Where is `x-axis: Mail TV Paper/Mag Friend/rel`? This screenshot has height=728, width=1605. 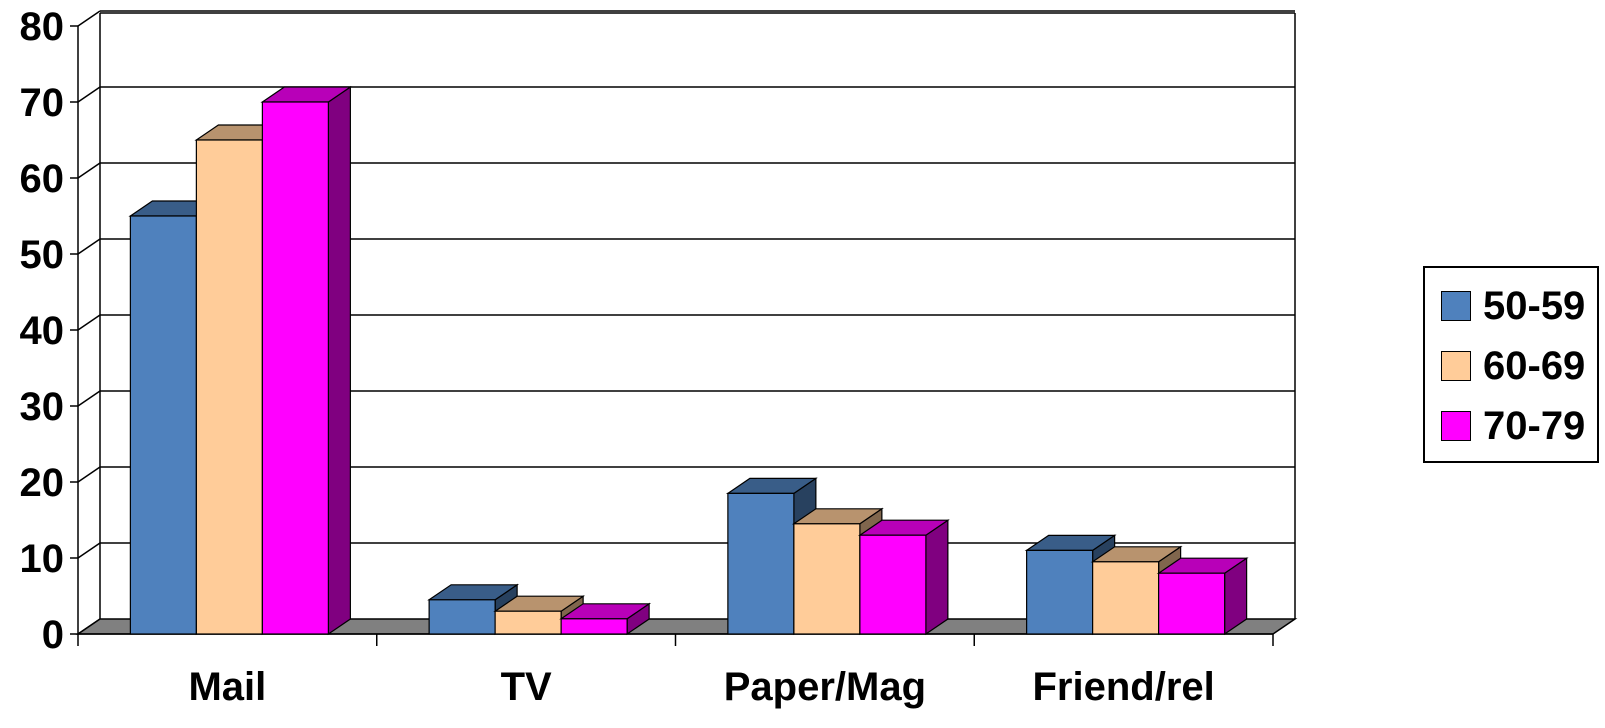
x-axis: Mail TV Paper/Mag Friend/rel is located at coordinates (675, 671).